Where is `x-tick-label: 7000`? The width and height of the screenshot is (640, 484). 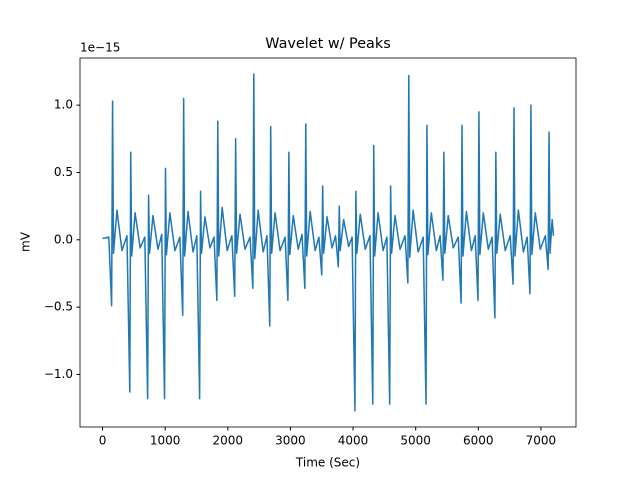 x-tick-label: 7000 is located at coordinates (541, 441).